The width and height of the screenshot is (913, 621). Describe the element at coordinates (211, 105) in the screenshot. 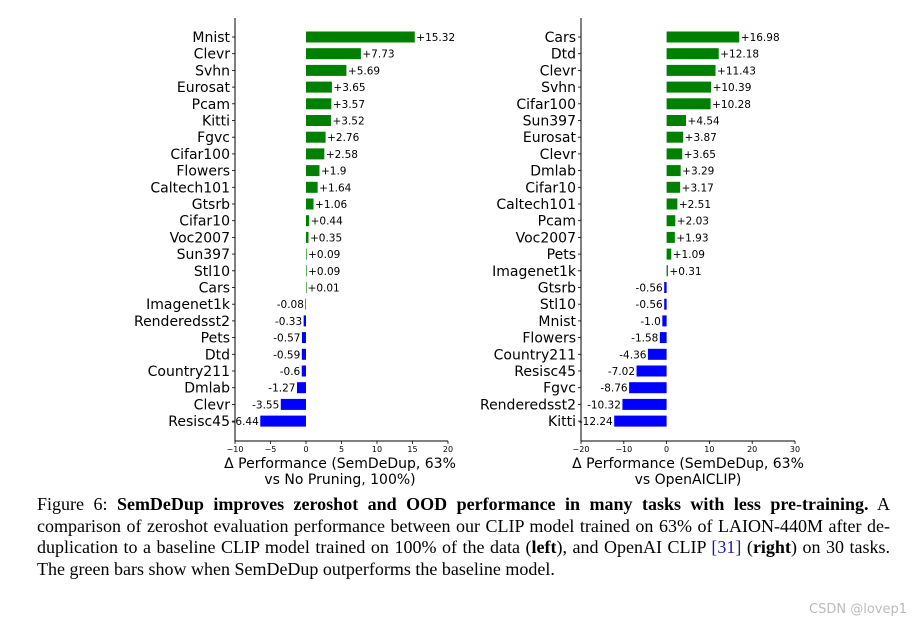

I see `chart1-category-label: Pcam` at that location.